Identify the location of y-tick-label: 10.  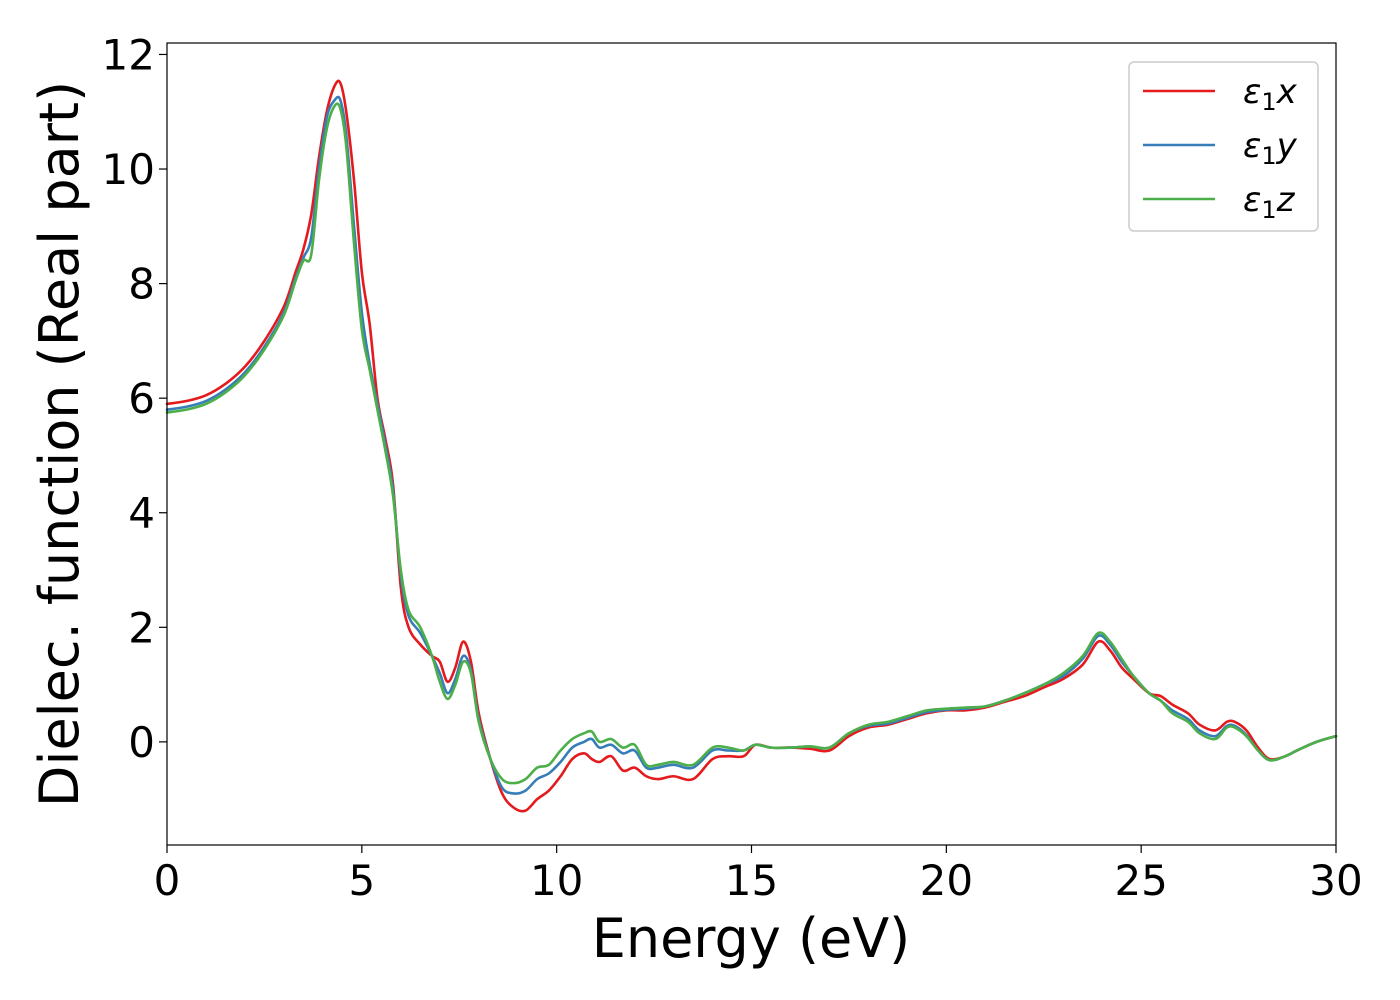
(128, 169).